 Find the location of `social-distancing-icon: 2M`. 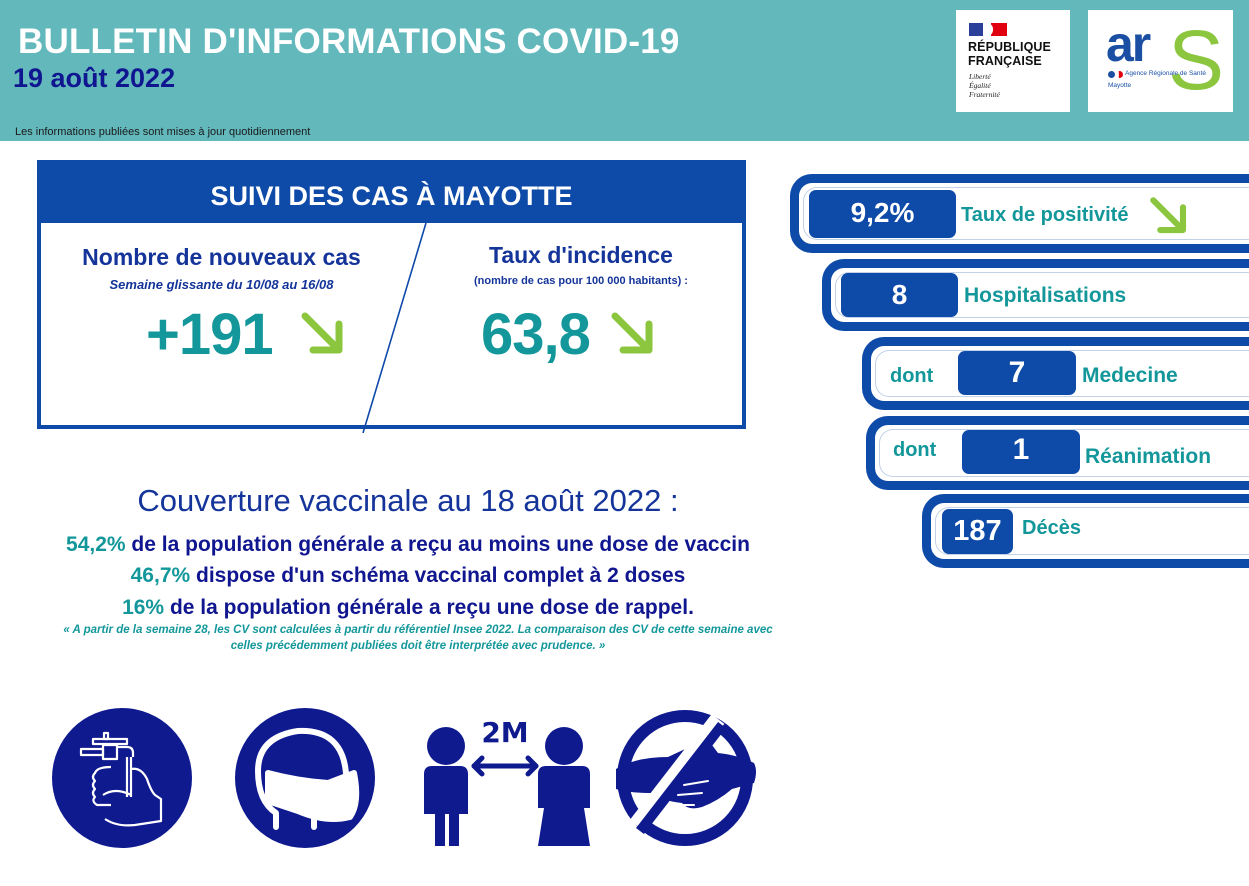

social-distancing-icon: 2M is located at coordinates (507, 781).